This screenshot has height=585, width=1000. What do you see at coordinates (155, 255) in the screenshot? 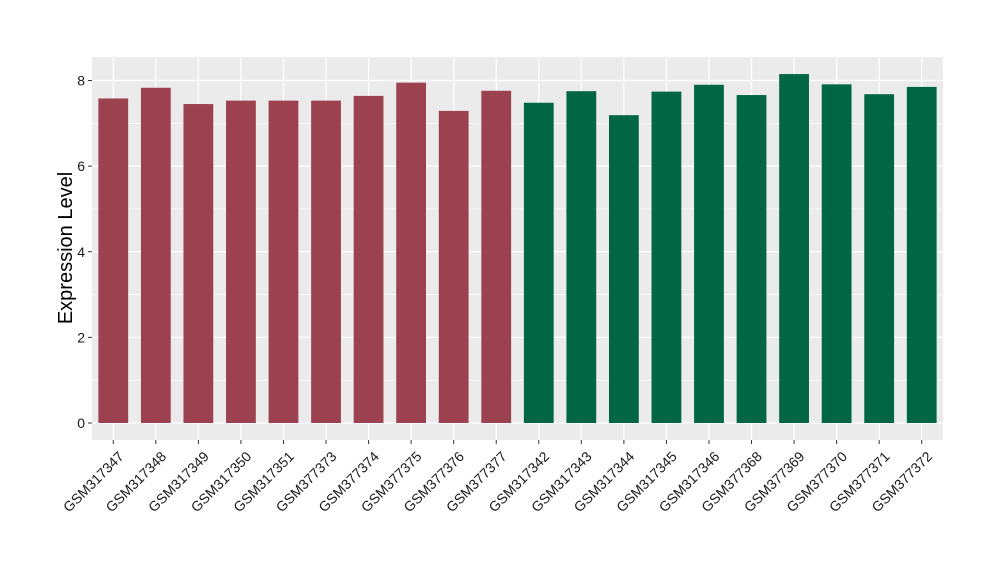
I see `bar-GSM317348` at bounding box center [155, 255].